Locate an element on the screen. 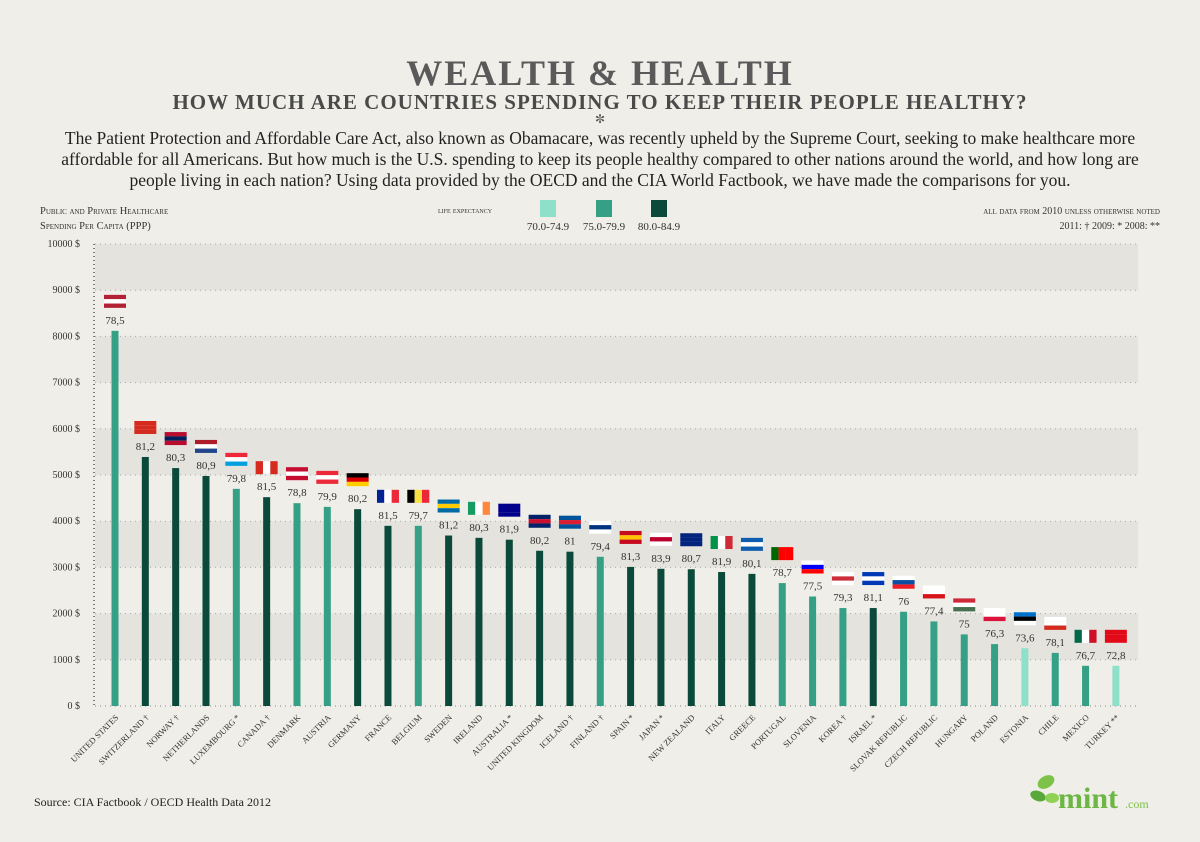 This screenshot has height=842, width=1200. legend-title: life expectancy is located at coordinates (465, 210).